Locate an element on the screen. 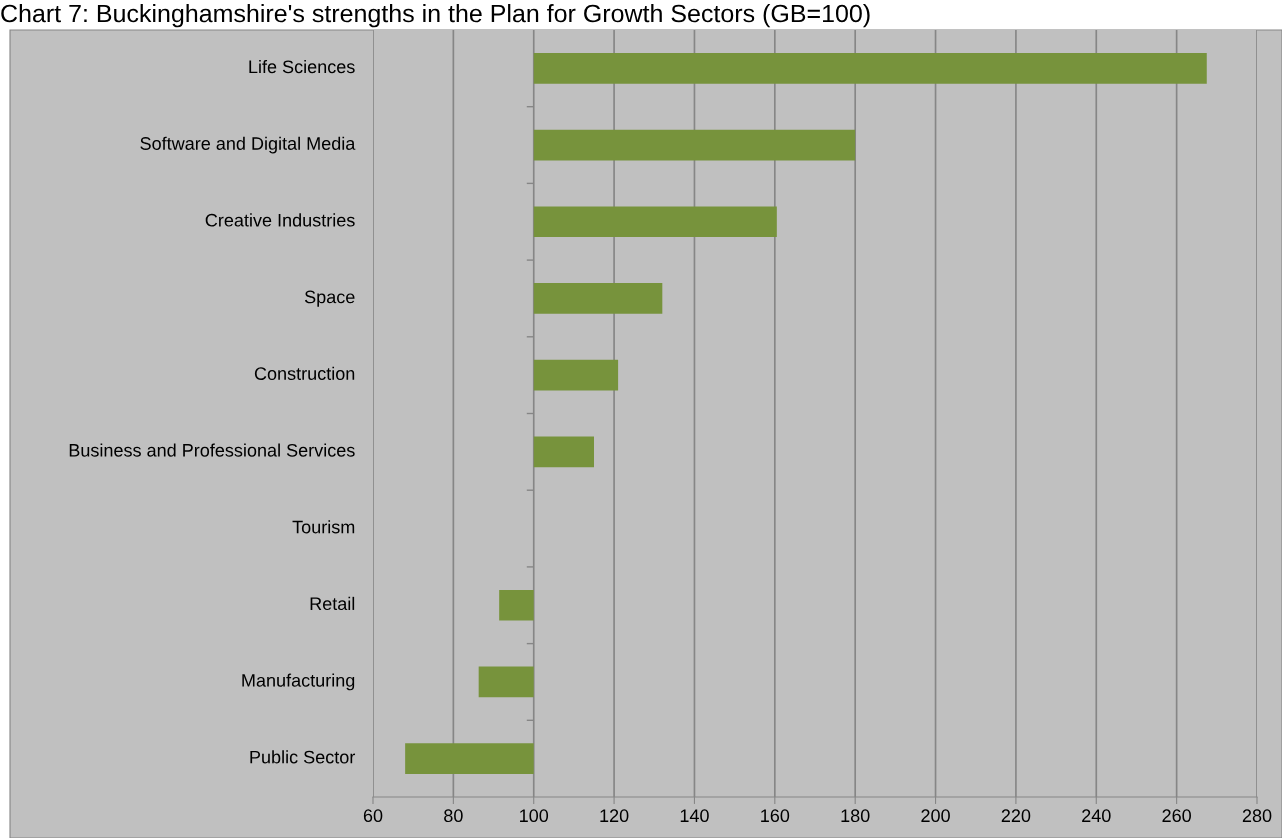 Image resolution: width=1282 pixels, height=838 pixels. y-tick-label: Construction is located at coordinates (304, 373).